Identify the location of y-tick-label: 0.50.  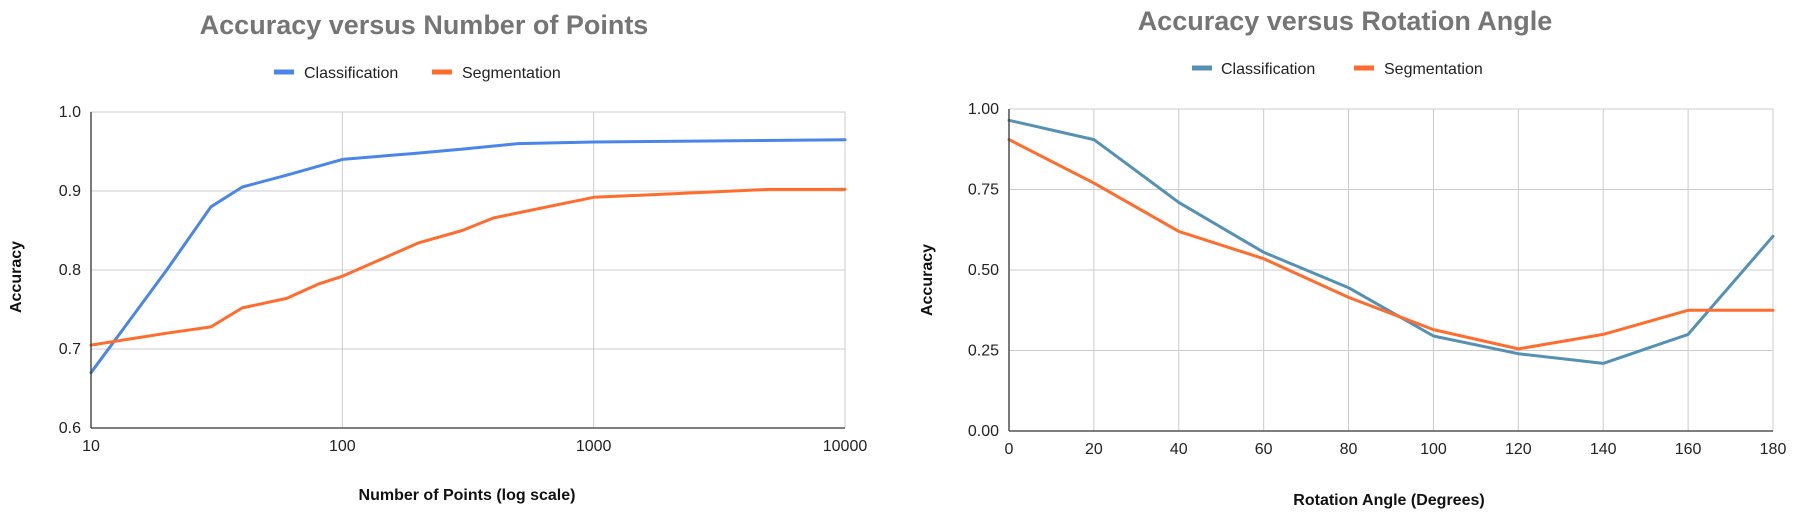
(983, 270).